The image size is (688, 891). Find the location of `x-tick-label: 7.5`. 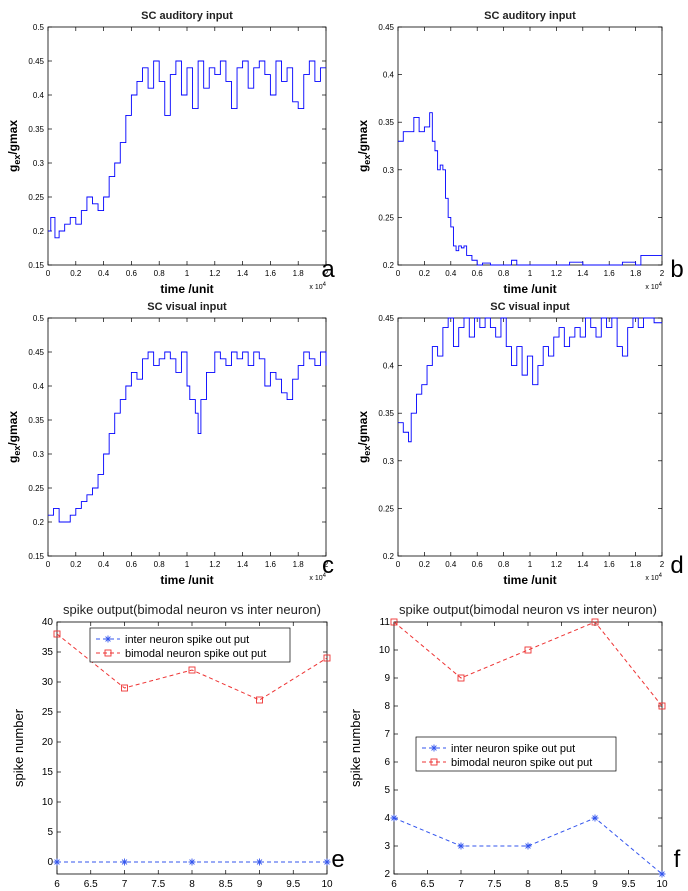

x-tick-label: 7.5 is located at coordinates (158, 884).